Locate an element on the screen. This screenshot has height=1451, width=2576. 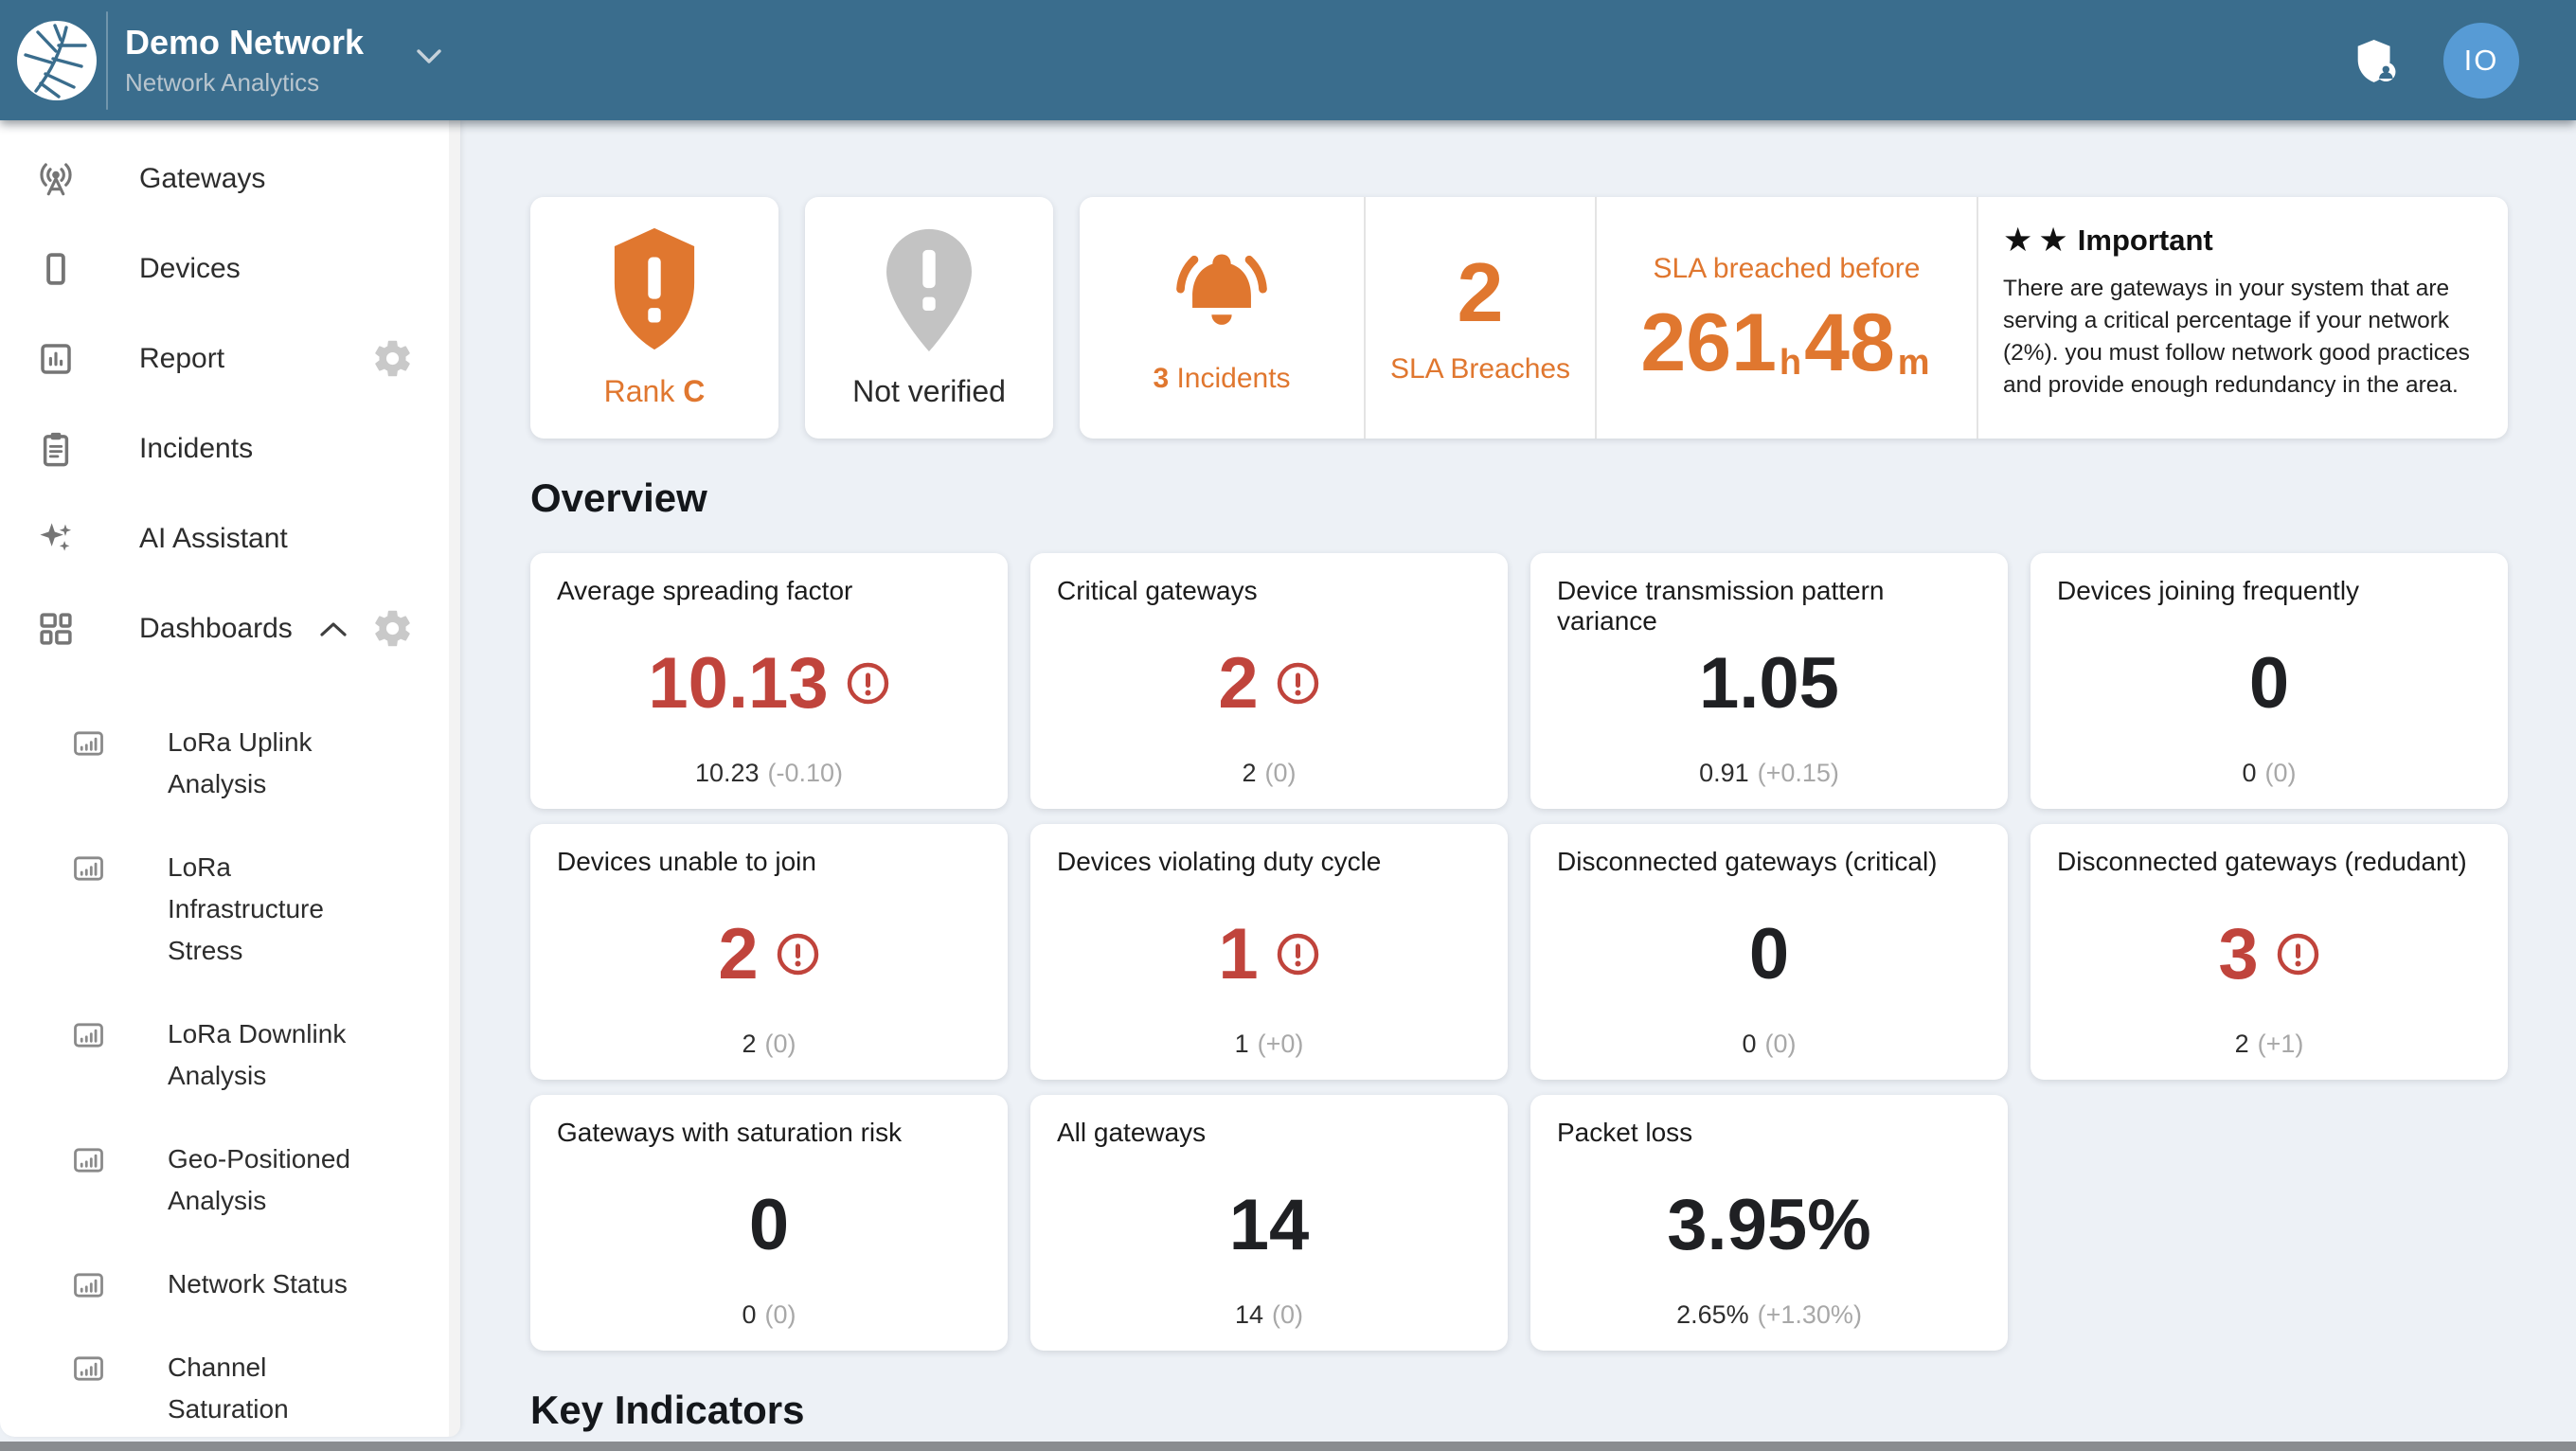
kpi-previous: 10.23 (-0.10) is located at coordinates (769, 773).